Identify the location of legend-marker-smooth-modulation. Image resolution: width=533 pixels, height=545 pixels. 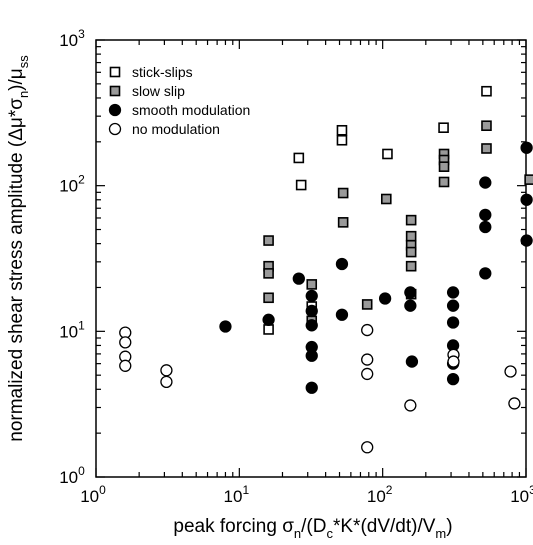
(115, 110).